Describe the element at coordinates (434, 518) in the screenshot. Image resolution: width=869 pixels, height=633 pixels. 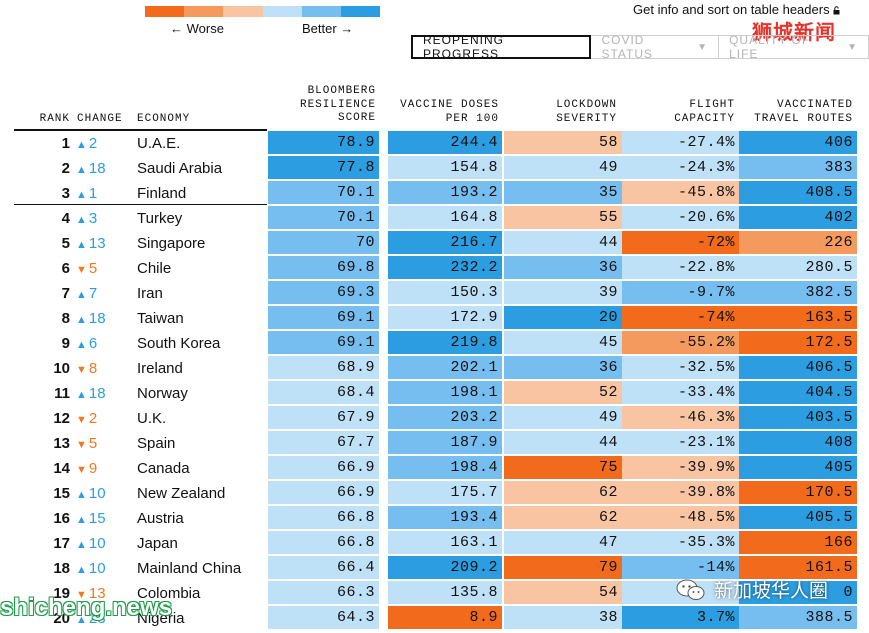
I see `table-row: 16 ▲ 15 Austria 66.8 193.4 62 -48.5% 405.5` at that location.